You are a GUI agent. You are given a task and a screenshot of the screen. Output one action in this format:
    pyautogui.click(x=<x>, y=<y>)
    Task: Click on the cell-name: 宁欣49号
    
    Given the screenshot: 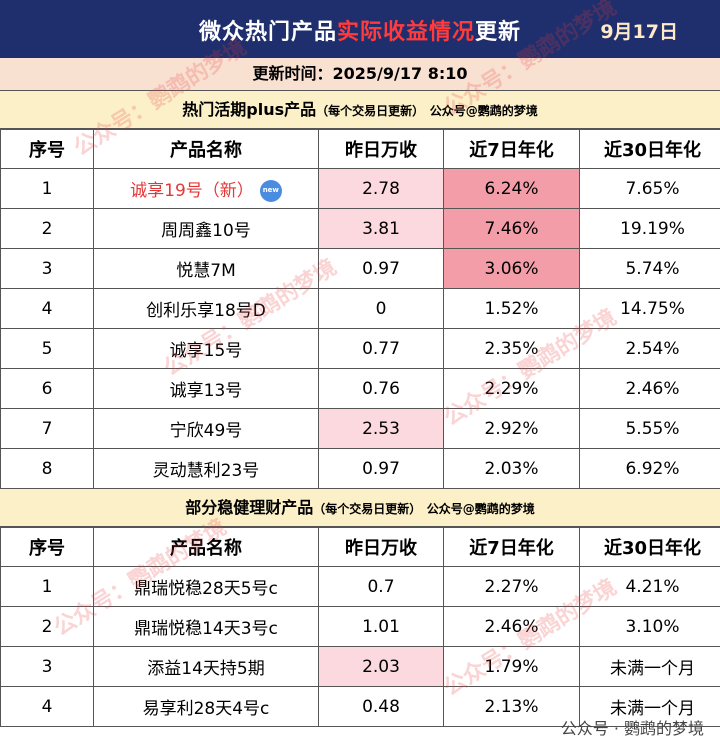 What is the action you would take?
    pyautogui.click(x=206, y=428)
    